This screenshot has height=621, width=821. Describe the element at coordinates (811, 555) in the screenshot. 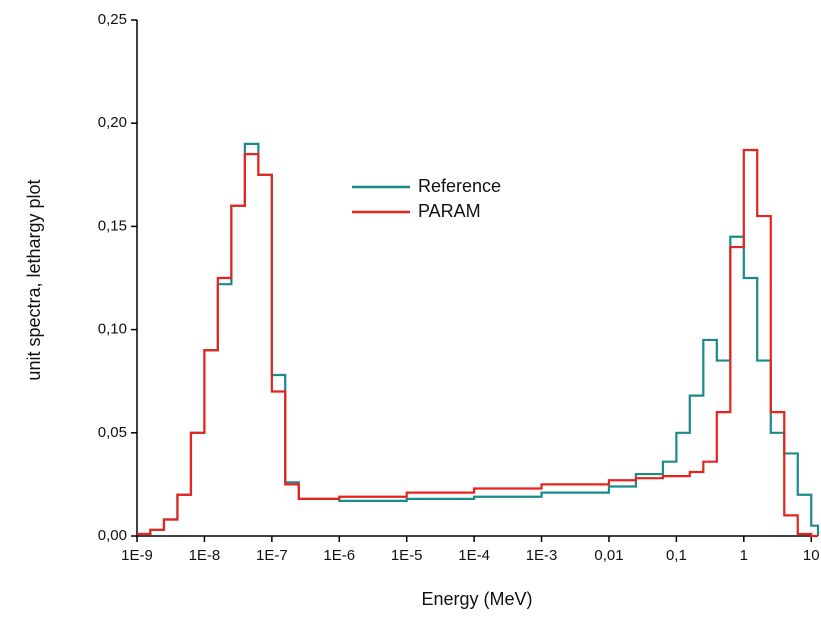

I see `x-tick-label: 10` at that location.